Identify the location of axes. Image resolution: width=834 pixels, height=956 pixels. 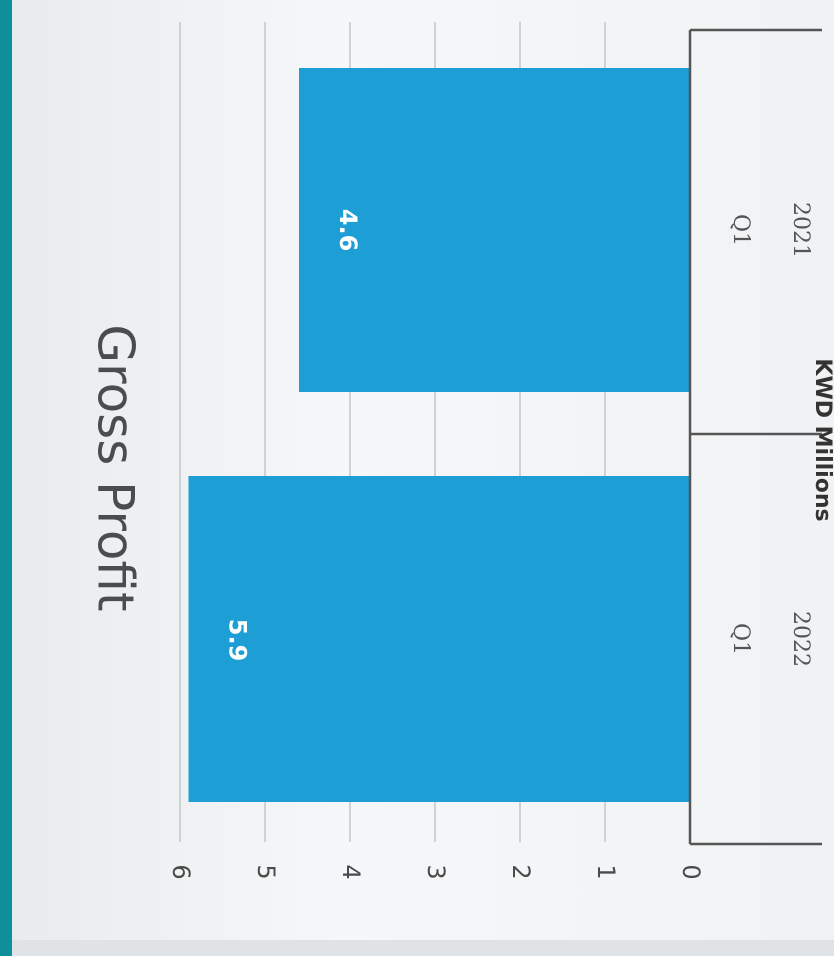
(755, 437).